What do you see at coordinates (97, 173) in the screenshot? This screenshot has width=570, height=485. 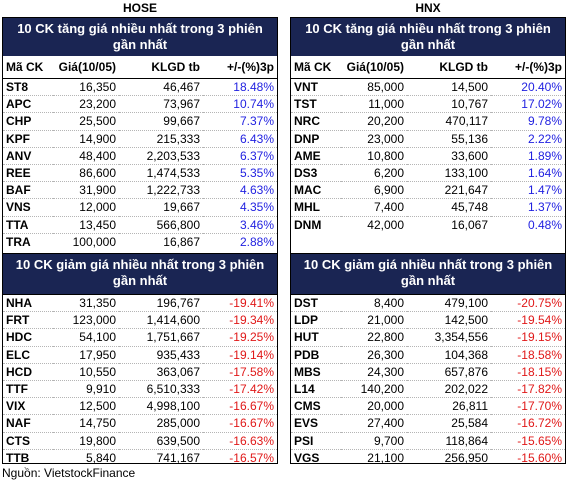 I see `price: 86,600` at bounding box center [97, 173].